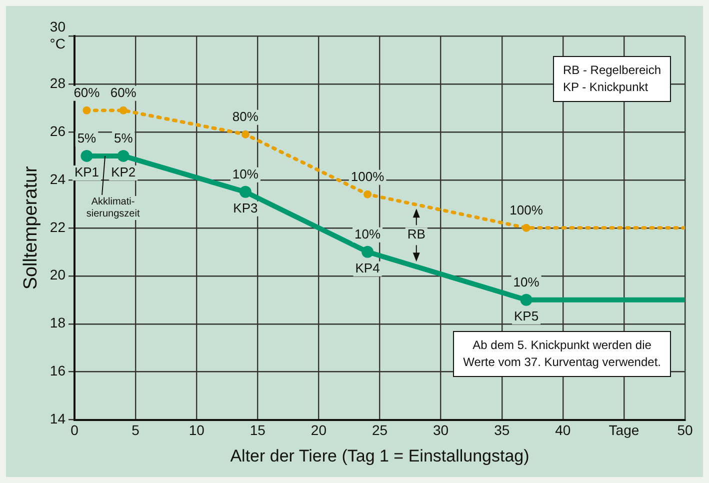 Image resolution: width=709 pixels, height=483 pixels. What do you see at coordinates (526, 316) in the screenshot?
I see `annotation: KP5` at bounding box center [526, 316].